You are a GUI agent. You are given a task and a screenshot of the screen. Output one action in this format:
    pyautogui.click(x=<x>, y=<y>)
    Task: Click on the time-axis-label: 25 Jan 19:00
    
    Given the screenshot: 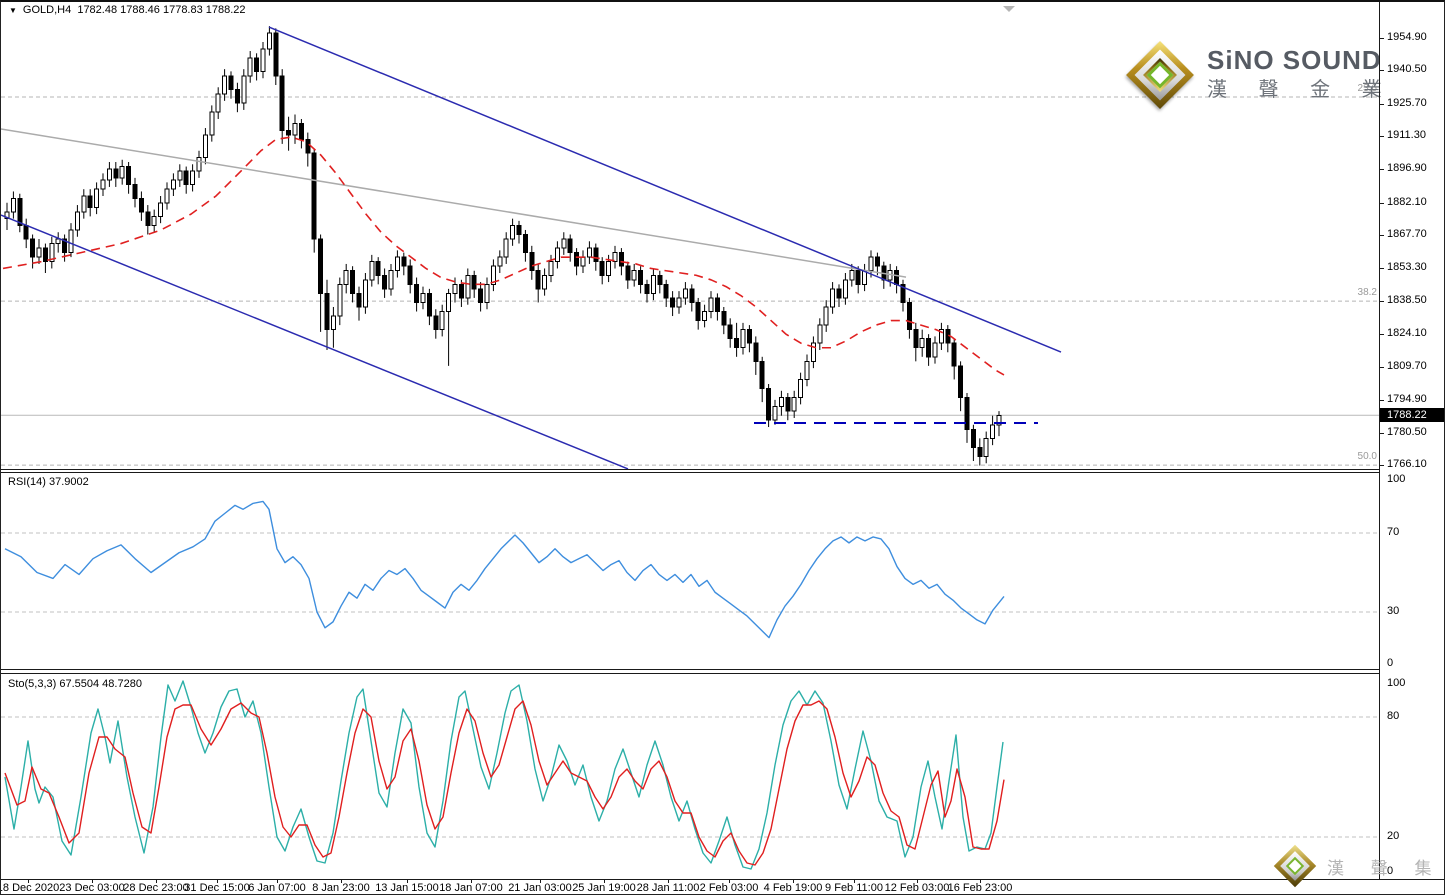 What is the action you would take?
    pyautogui.click(x=604, y=888)
    